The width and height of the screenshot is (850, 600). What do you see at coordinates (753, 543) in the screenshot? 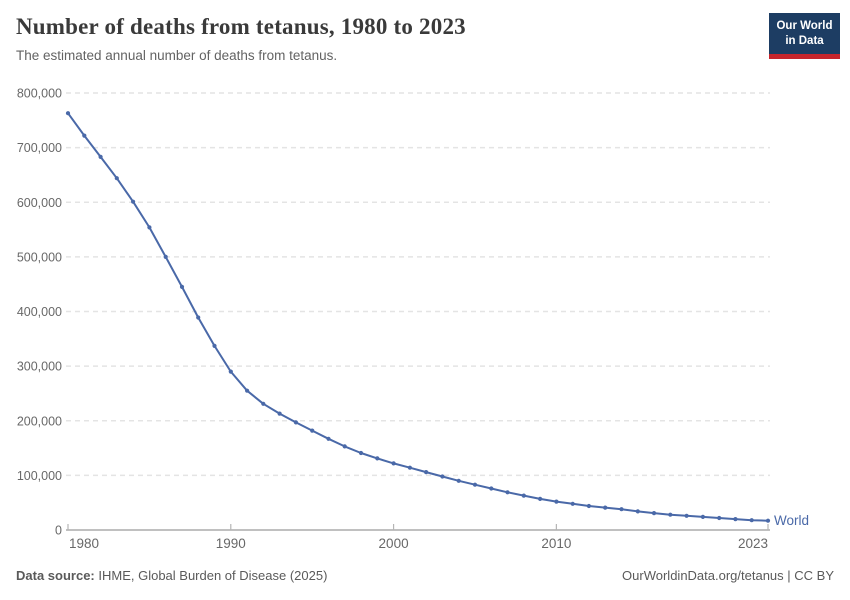
I see `x-axis-label: 2023` at bounding box center [753, 543].